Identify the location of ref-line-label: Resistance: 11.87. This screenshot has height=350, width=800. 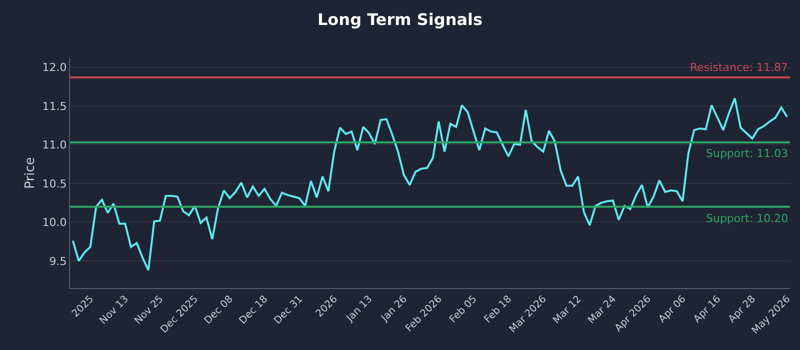
(739, 67).